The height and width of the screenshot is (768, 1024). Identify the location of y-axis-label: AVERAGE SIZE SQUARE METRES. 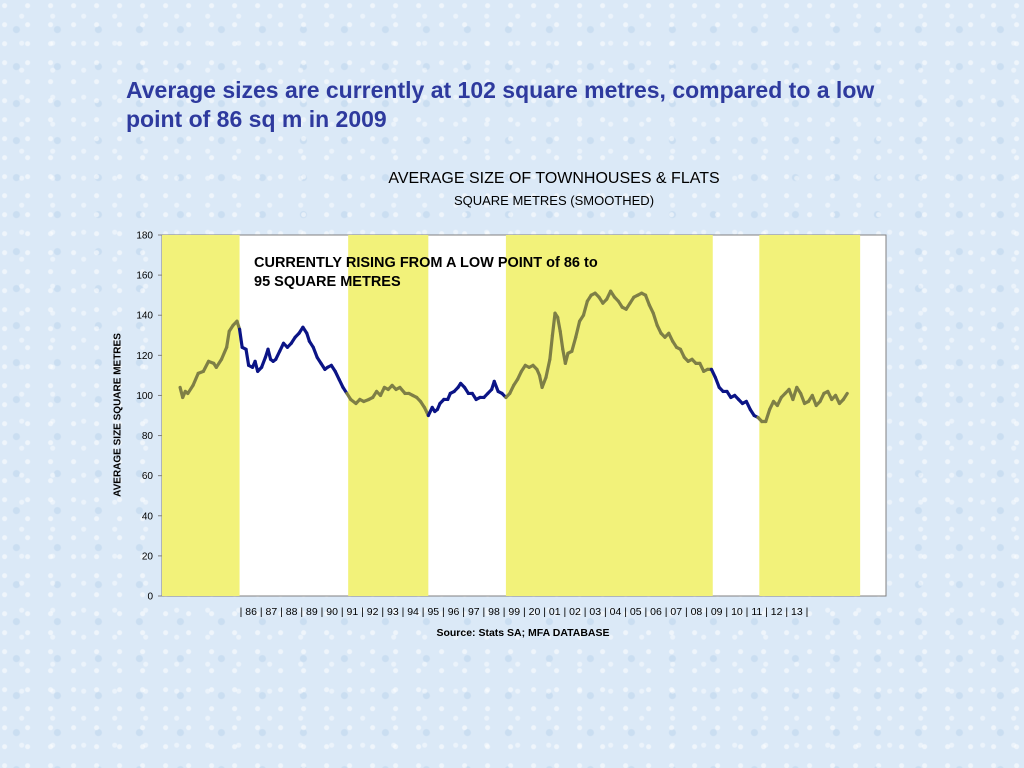
(118, 415).